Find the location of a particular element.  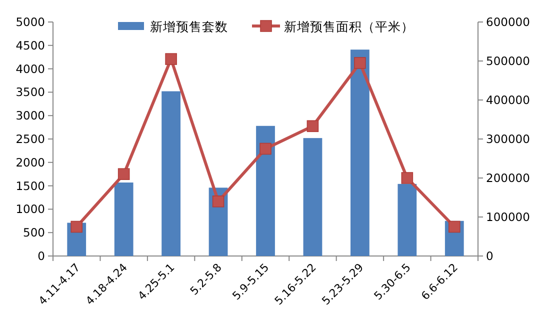

y-tick-label: 2000 is located at coordinates (30, 162).